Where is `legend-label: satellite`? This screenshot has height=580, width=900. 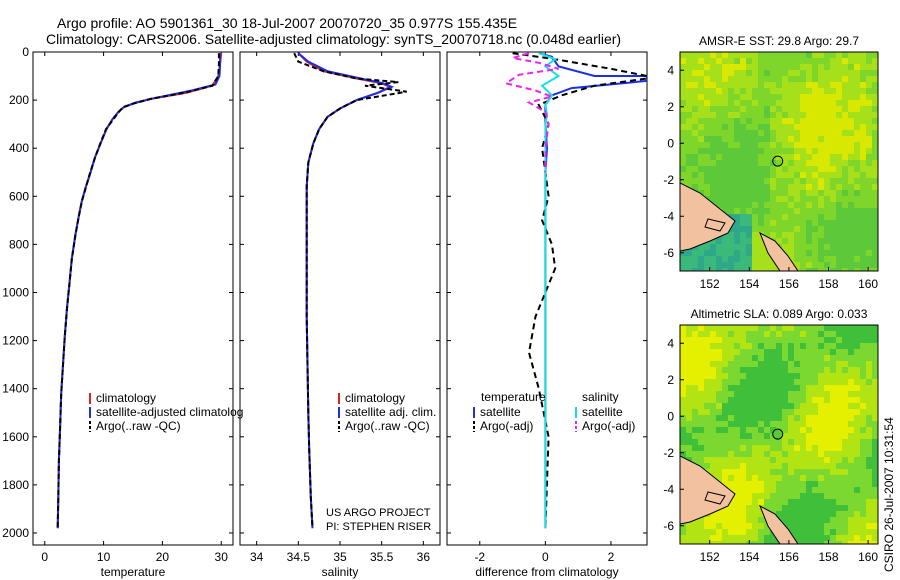
legend-label: satellite is located at coordinates (602, 412).